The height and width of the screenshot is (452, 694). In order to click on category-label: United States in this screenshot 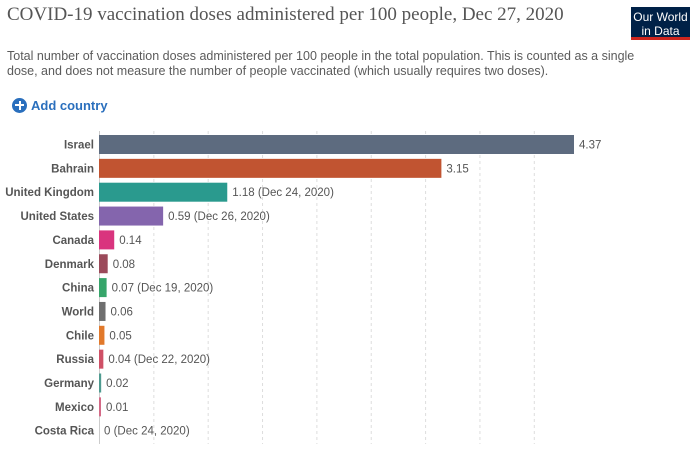, I will do `click(58, 217)`.